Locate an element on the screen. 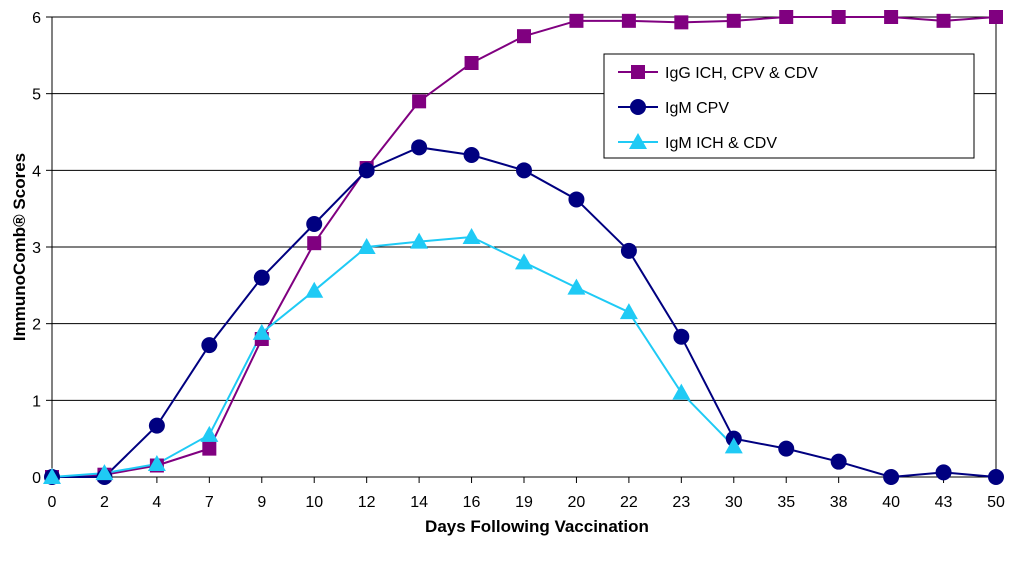  x-tick-label: 20 is located at coordinates (577, 502).